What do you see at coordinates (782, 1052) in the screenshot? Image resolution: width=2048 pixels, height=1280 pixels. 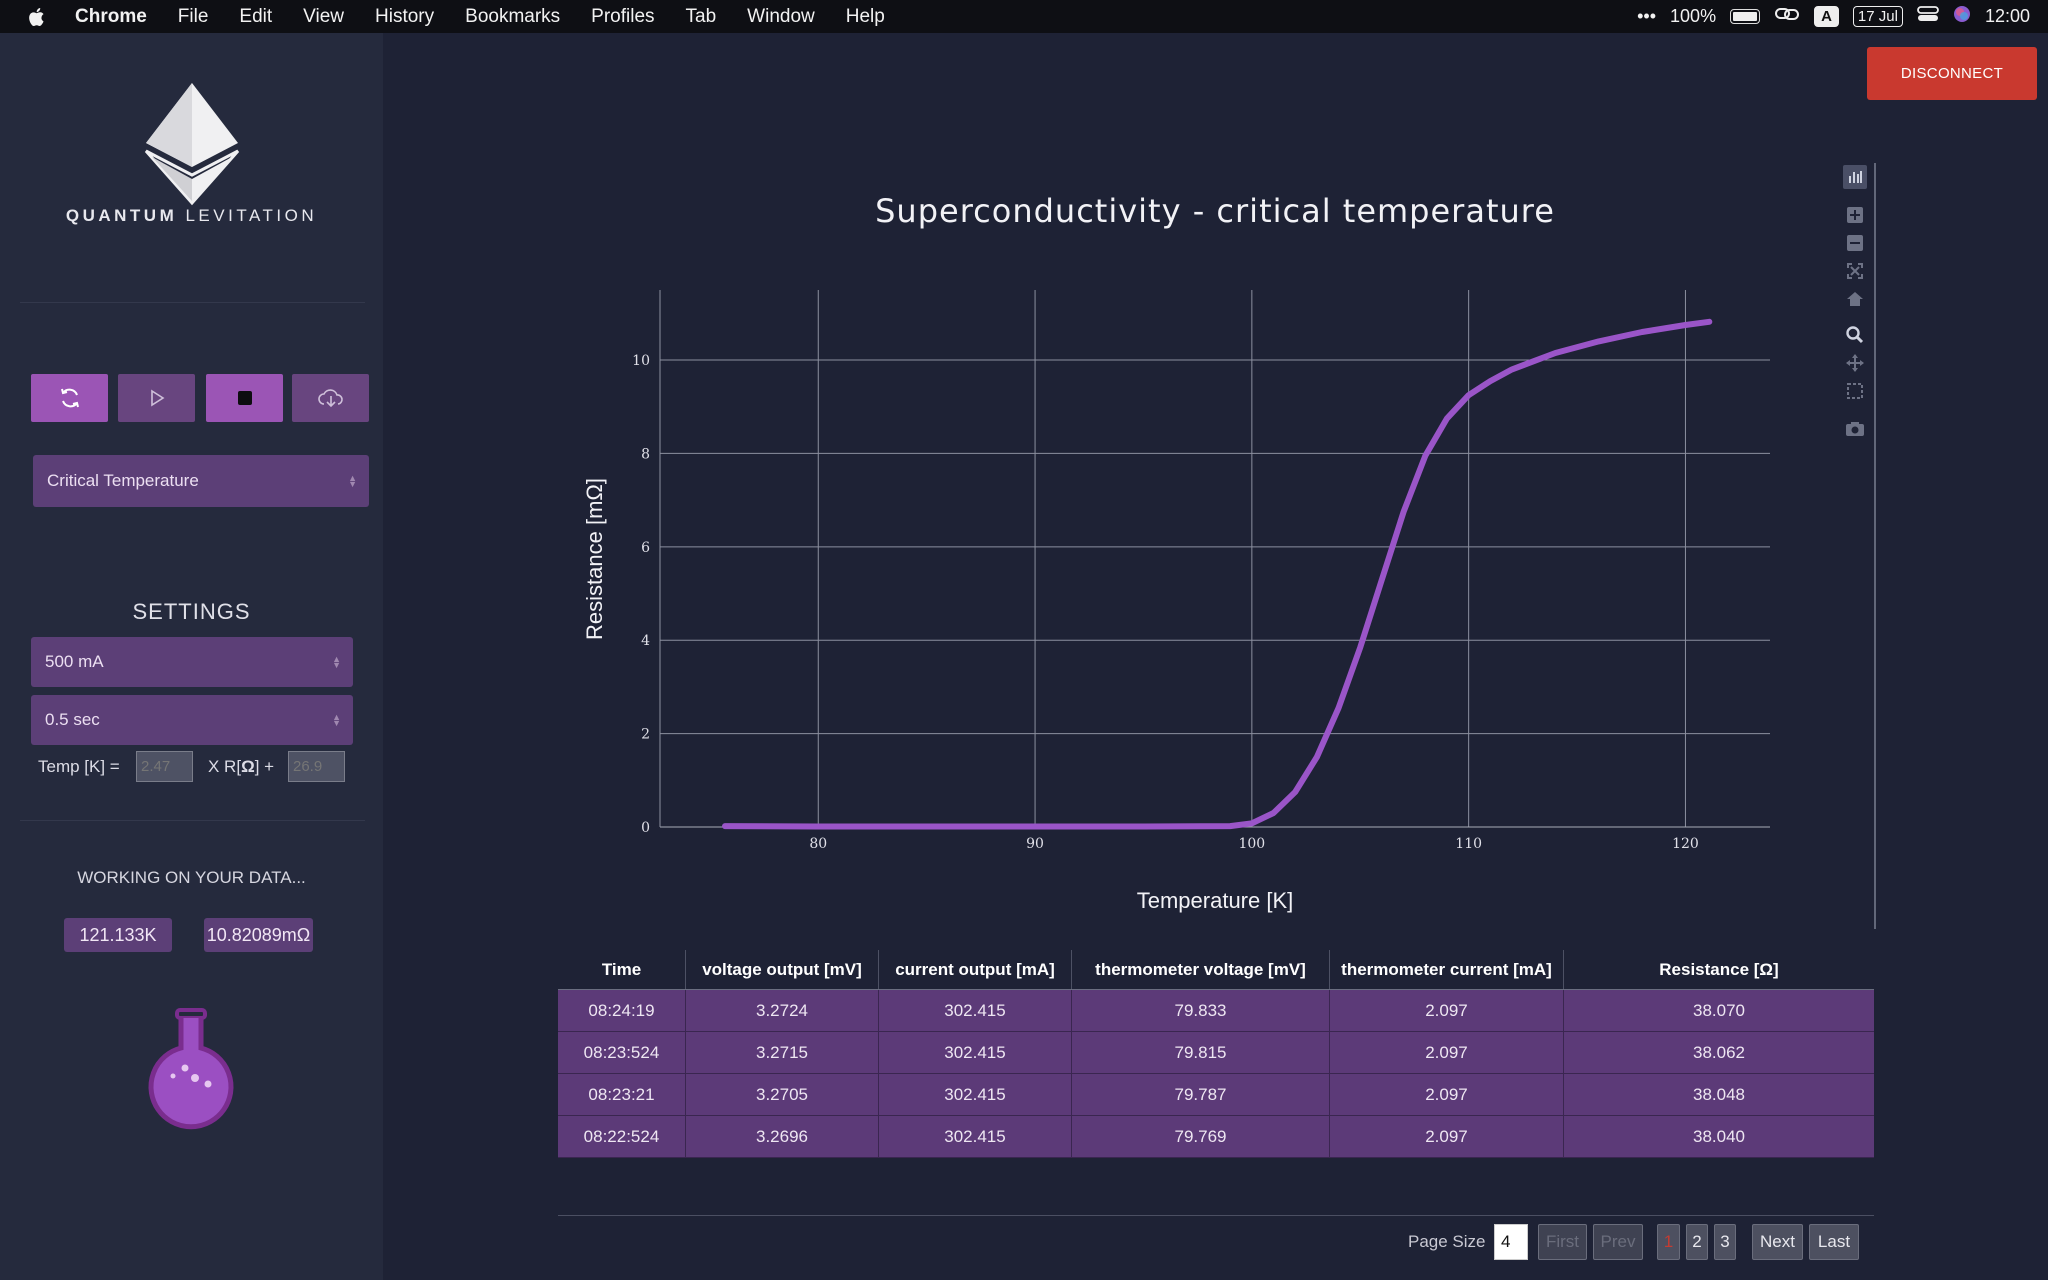 I see `cell-voltage-output: 3.2715` at bounding box center [782, 1052].